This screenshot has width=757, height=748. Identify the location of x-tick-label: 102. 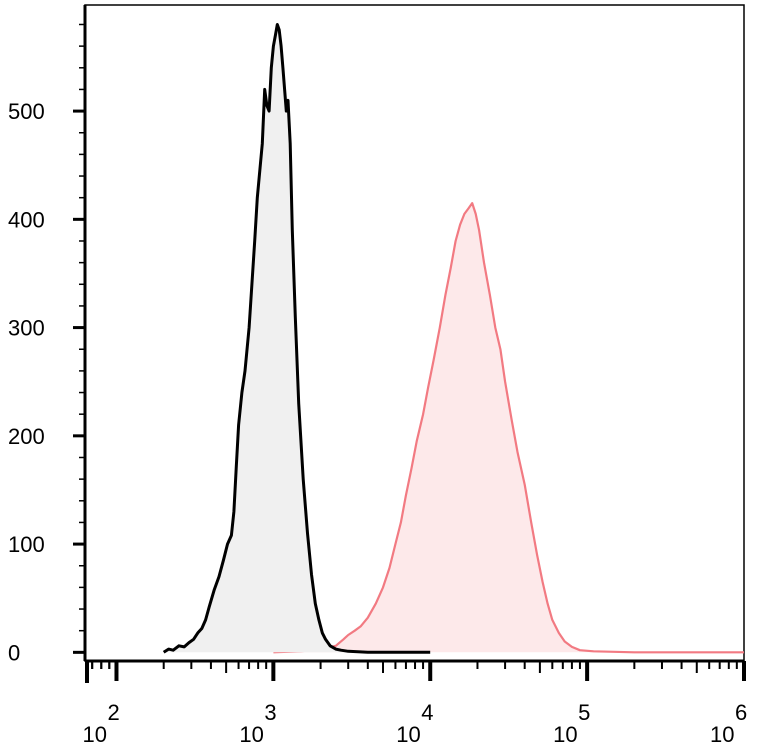
(100, 723).